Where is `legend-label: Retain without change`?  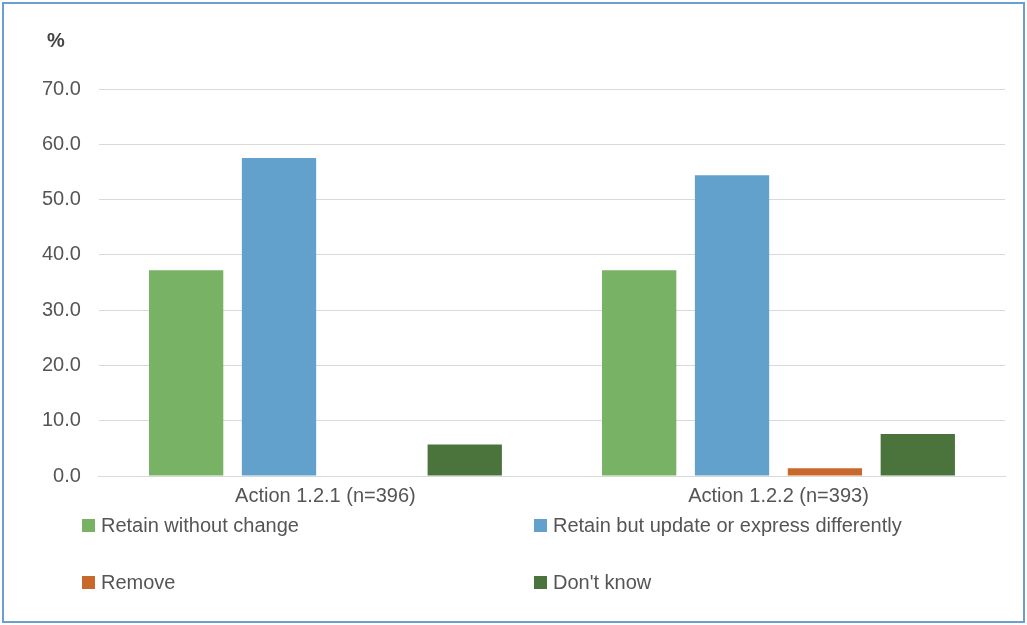 legend-label: Retain without change is located at coordinates (200, 525).